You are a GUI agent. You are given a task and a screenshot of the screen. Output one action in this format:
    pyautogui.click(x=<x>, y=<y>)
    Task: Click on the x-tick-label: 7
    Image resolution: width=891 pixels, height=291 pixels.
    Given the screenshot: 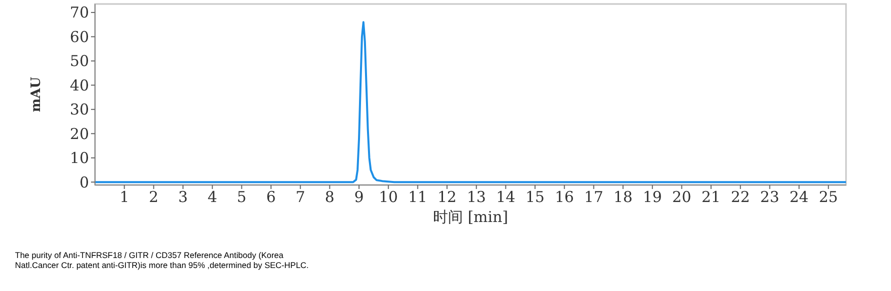 What is the action you would take?
    pyautogui.click(x=301, y=197)
    